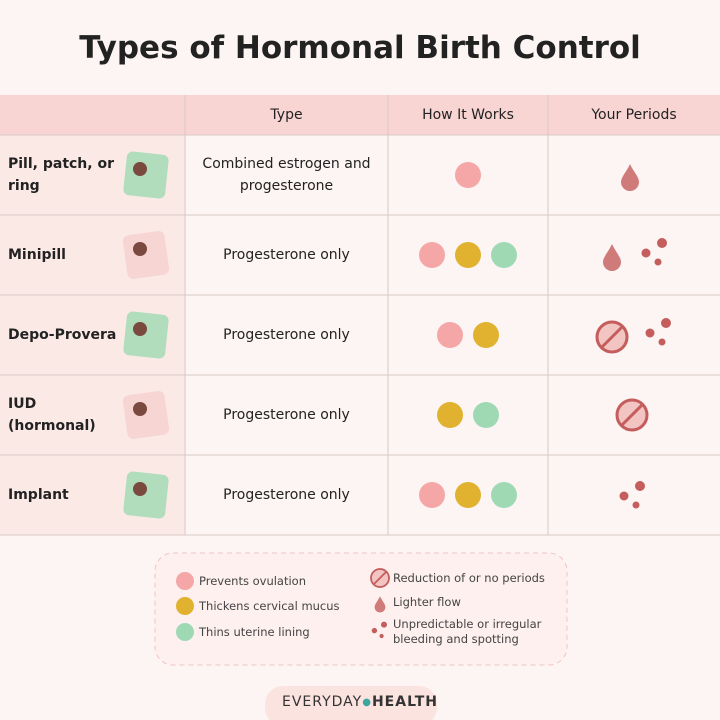 The width and height of the screenshot is (720, 720). What do you see at coordinates (469, 577) in the screenshot?
I see `legend-text: Reduction of or no periods` at bounding box center [469, 577].